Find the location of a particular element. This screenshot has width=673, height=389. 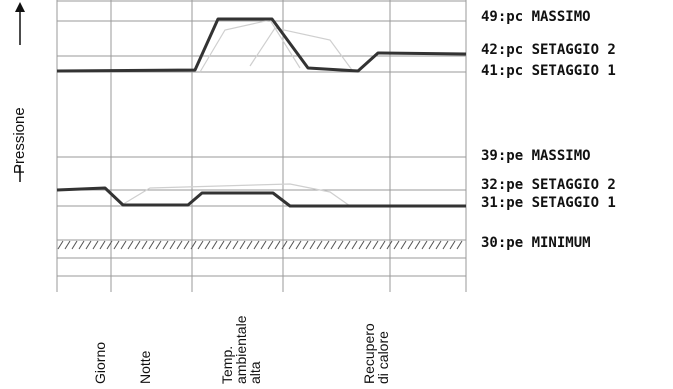

phase-label-recupero-di-calore: Recupero di calore is located at coordinates (376, 353).